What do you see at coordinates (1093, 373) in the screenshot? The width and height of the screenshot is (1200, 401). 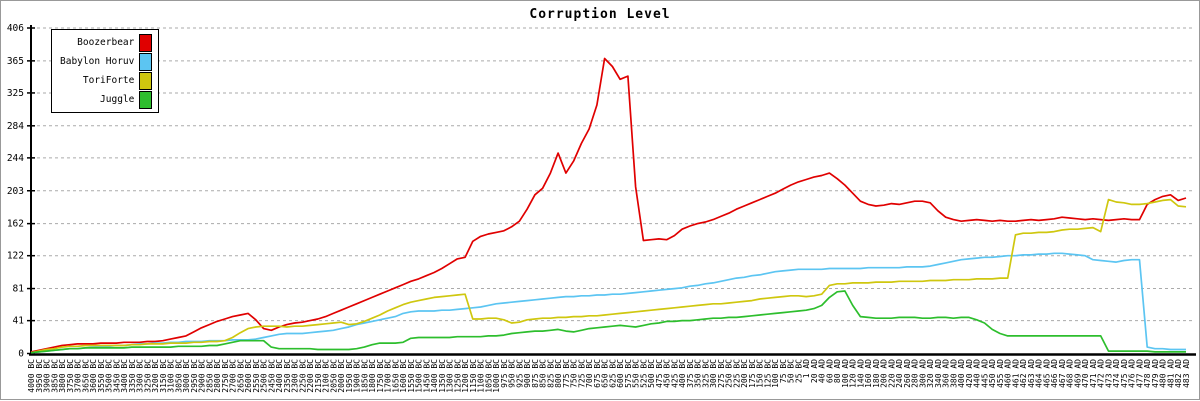 I see `x-axis-label: 471 AD` at bounding box center [1093, 373].